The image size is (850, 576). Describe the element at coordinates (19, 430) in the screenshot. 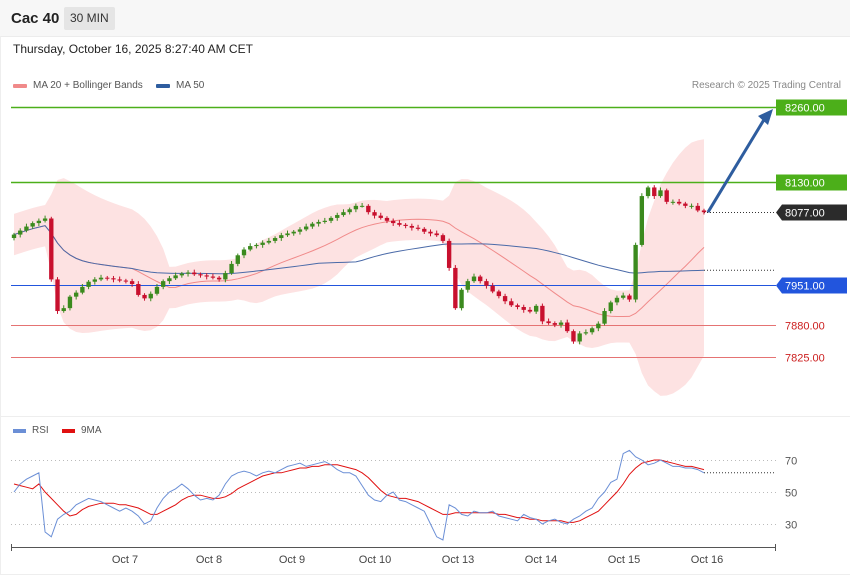

I see `rsi-swatch` at that location.